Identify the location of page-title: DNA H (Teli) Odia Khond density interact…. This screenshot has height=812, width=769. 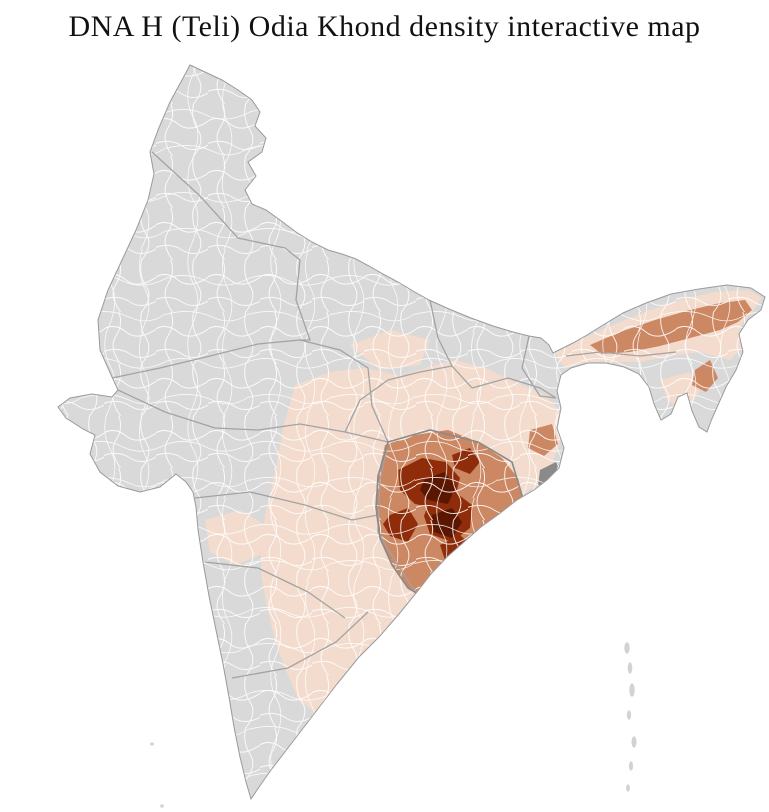
(384, 26).